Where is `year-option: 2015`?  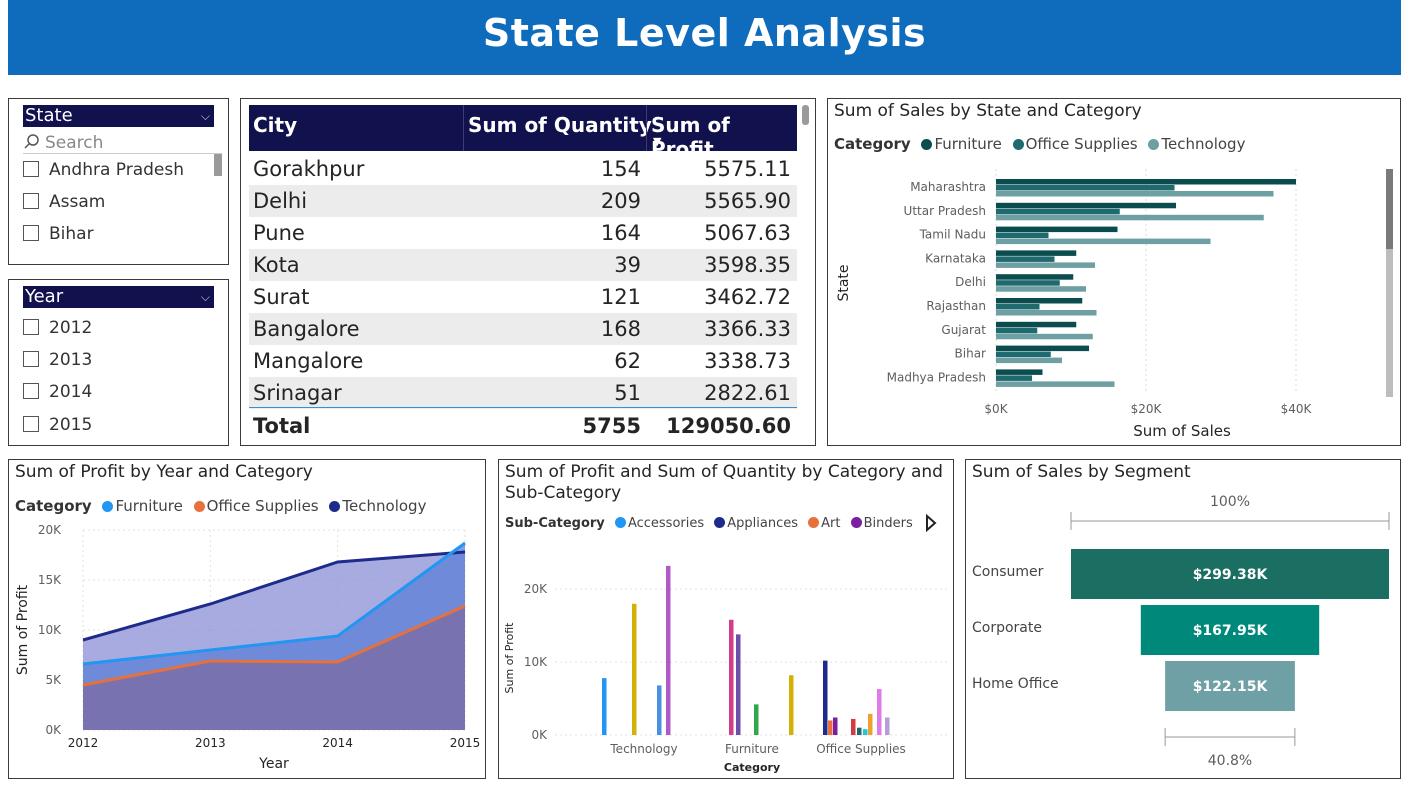 year-option: 2015 is located at coordinates (57, 425).